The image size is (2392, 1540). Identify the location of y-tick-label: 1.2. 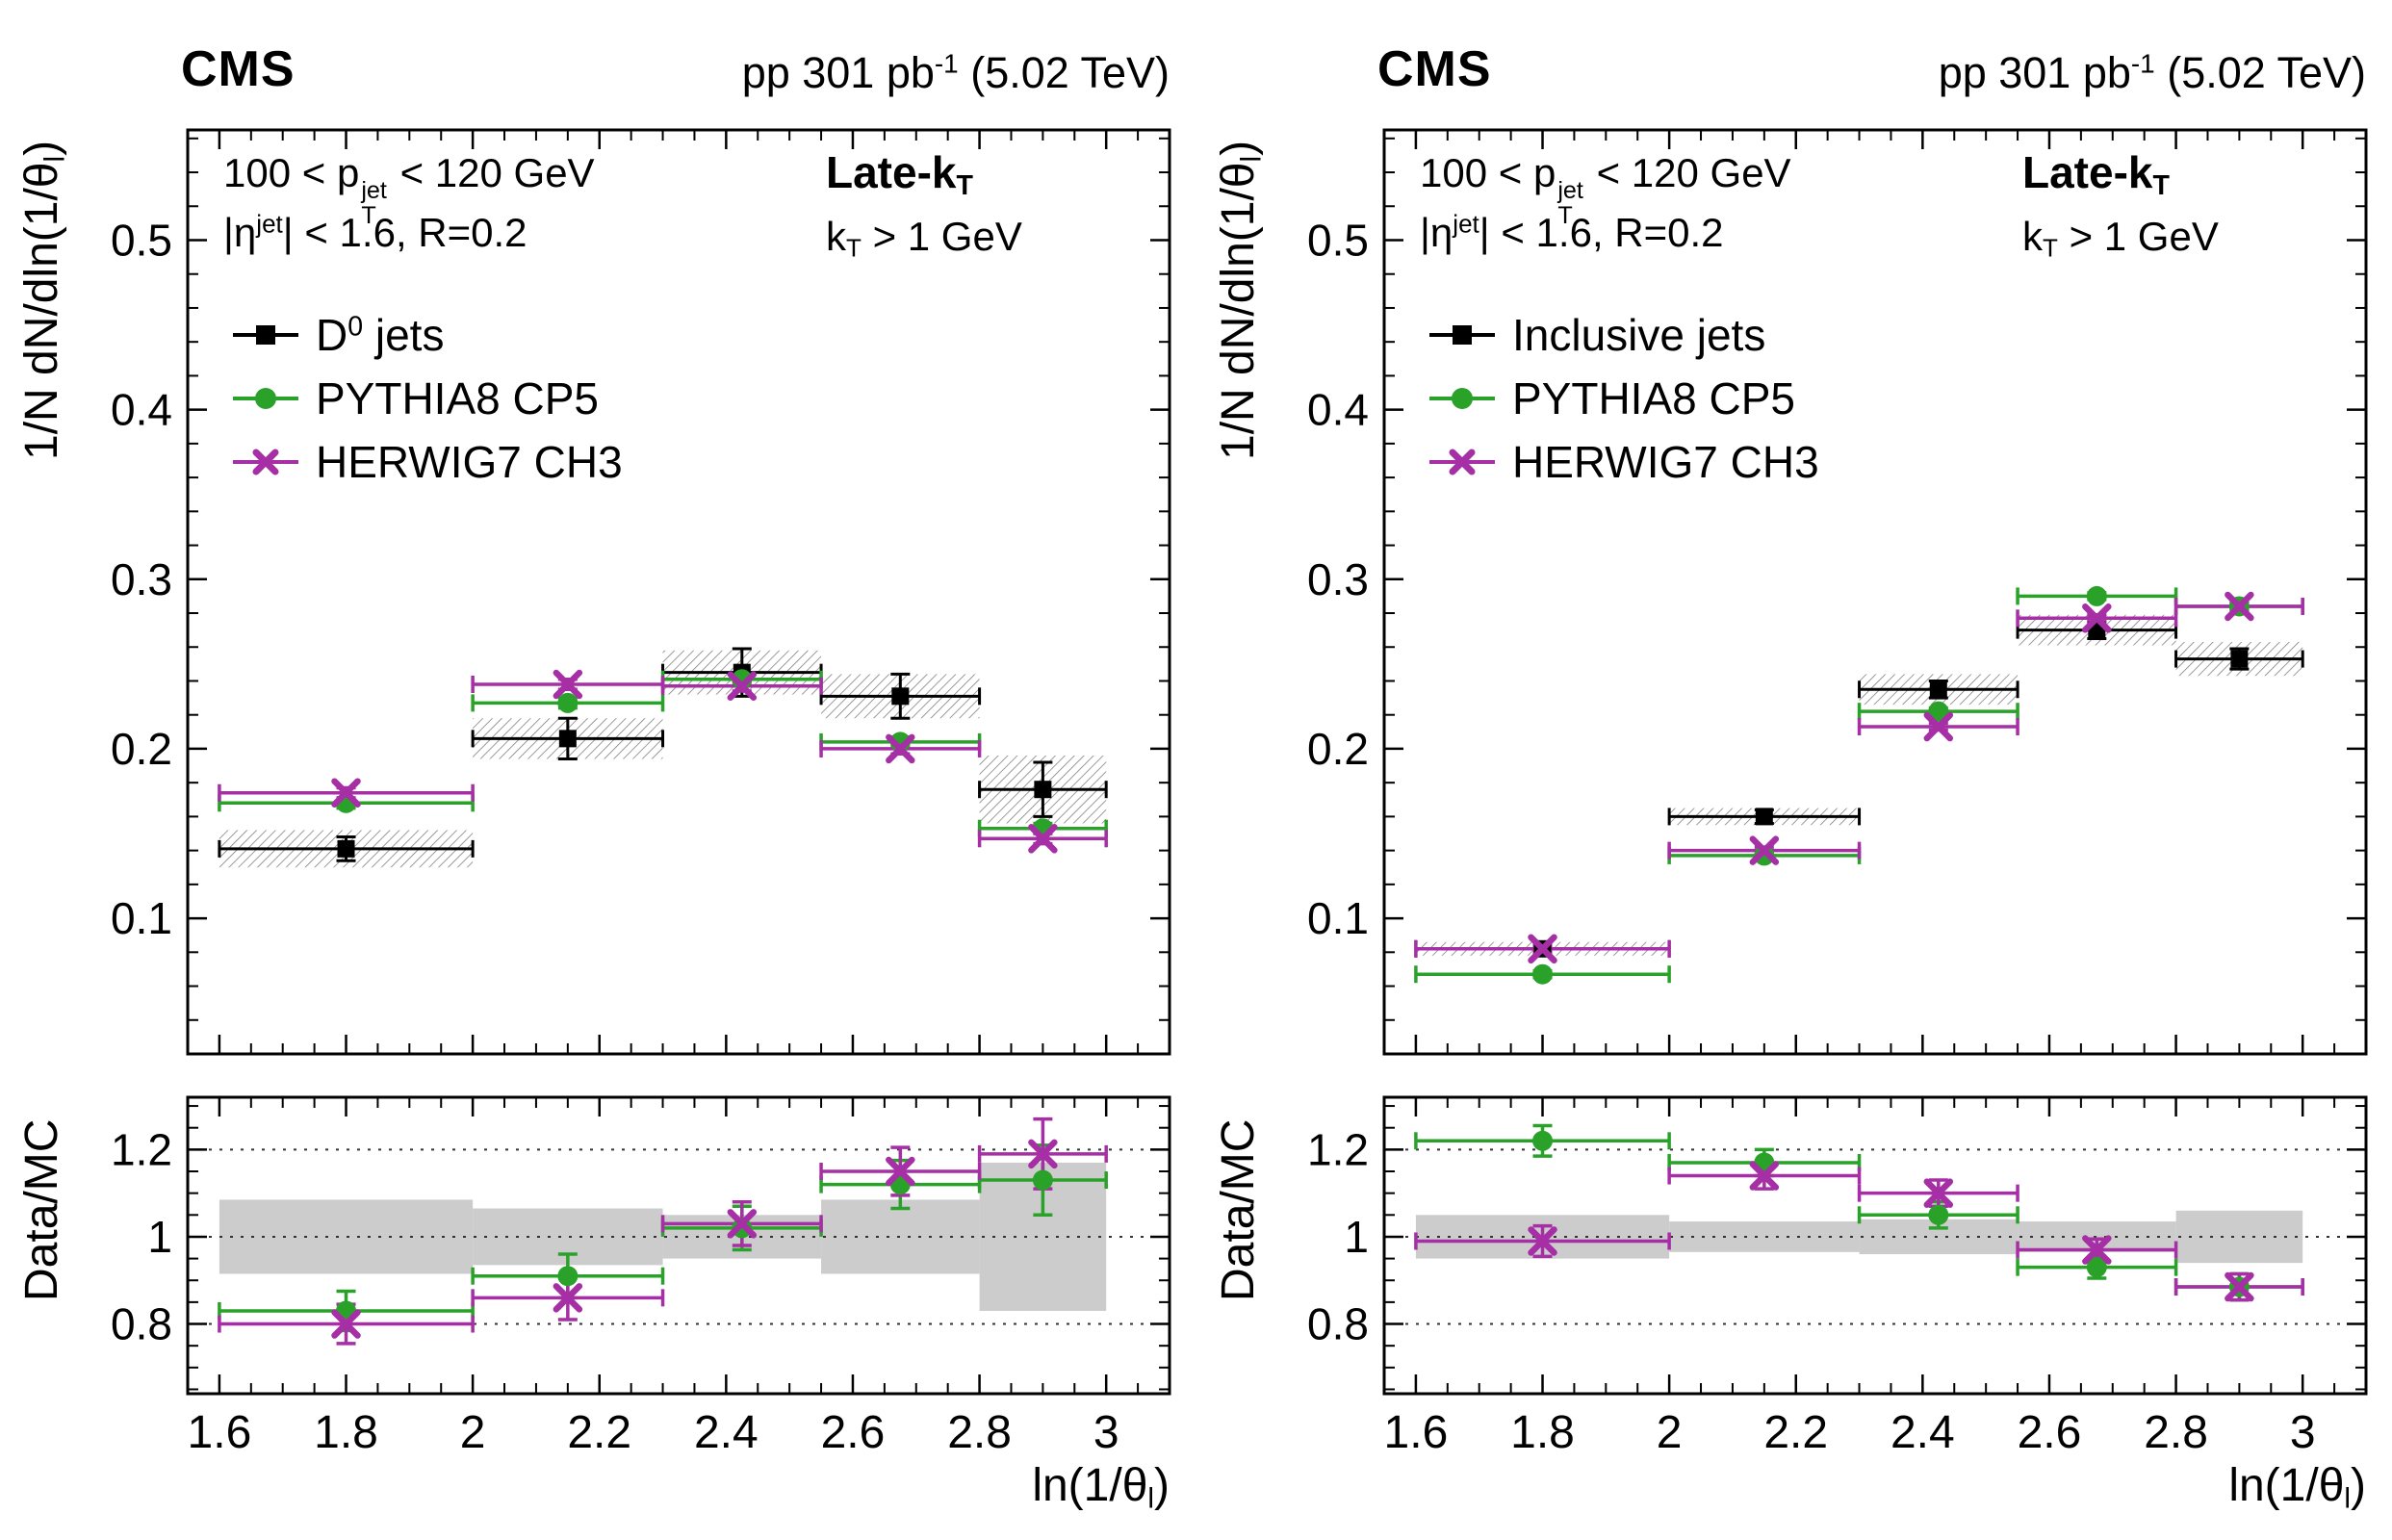
(1338, 1149).